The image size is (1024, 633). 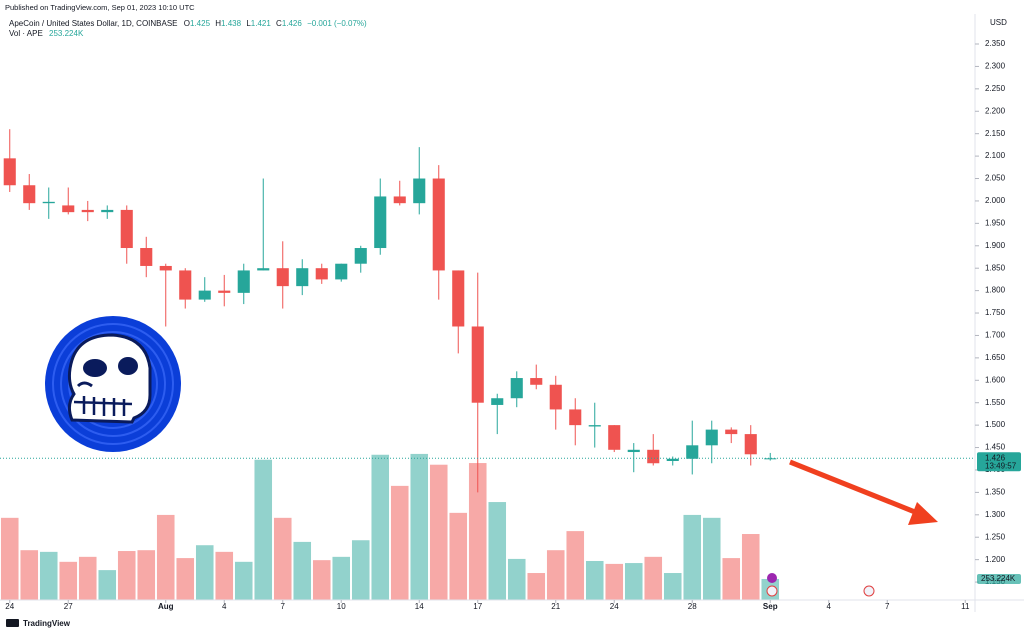 I want to click on y-tick-label: 1.500, so click(x=995, y=424).